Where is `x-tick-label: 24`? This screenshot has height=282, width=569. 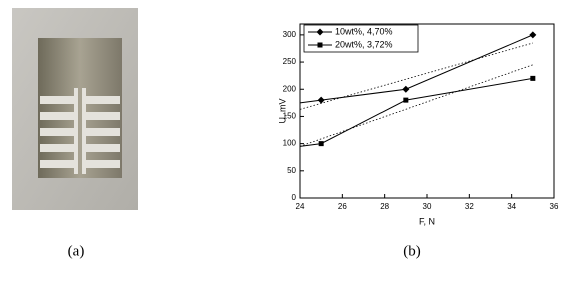 x-tick-label: 24 is located at coordinates (300, 206).